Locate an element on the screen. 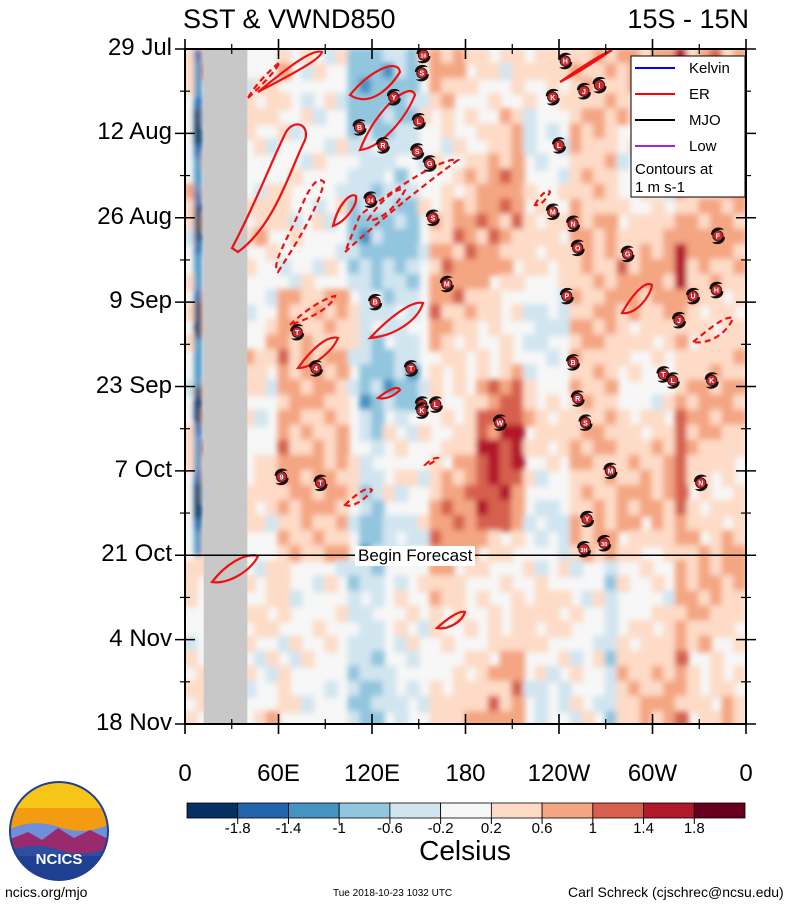 This screenshot has height=907, width=809. storm-label: H is located at coordinates (716, 291).